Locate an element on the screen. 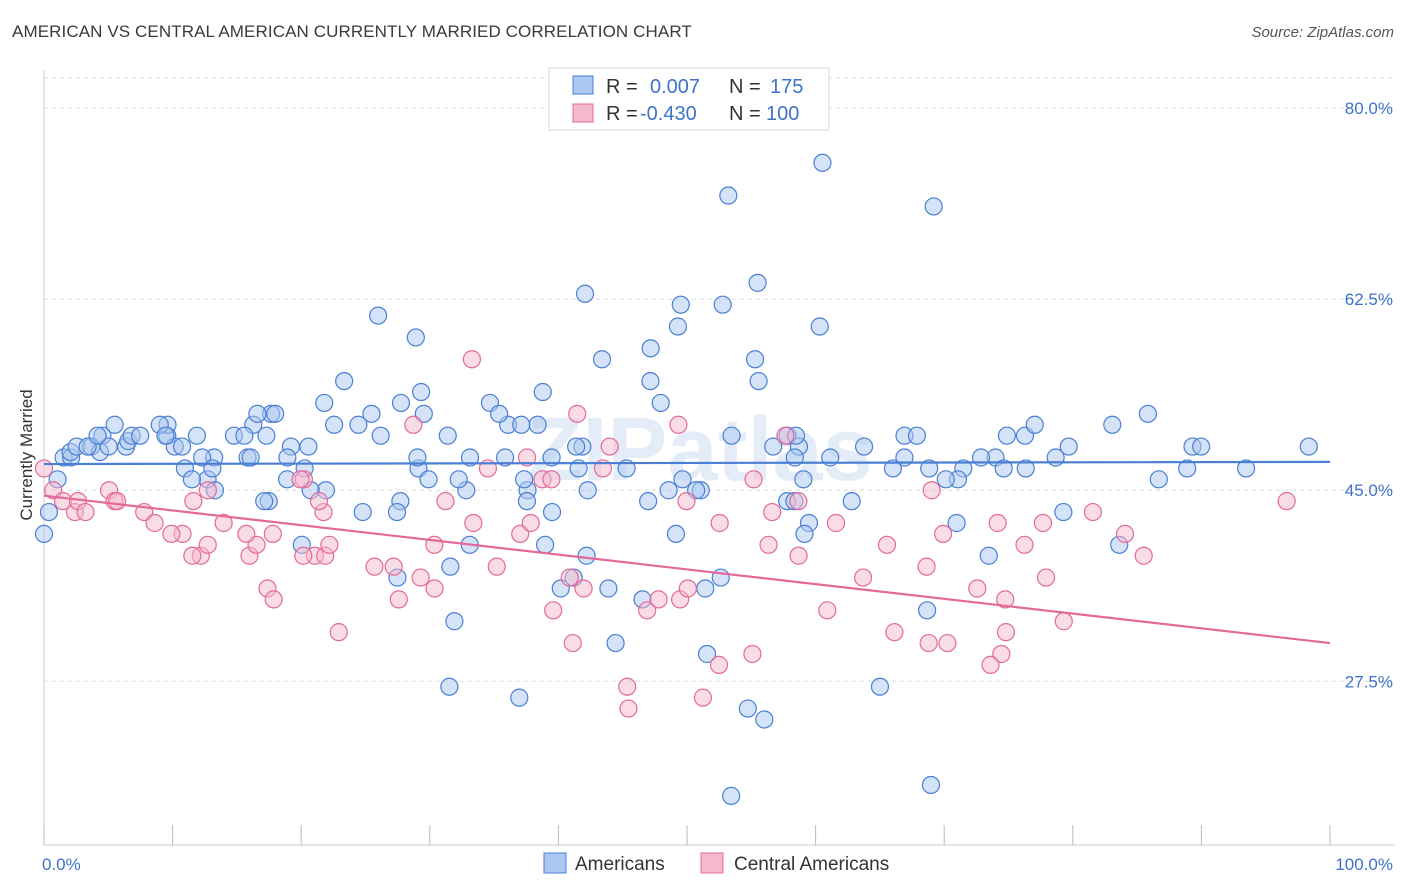 This screenshot has width=1406, height=892. chart-source: Source: ZipAtlas.com is located at coordinates (1322, 32).